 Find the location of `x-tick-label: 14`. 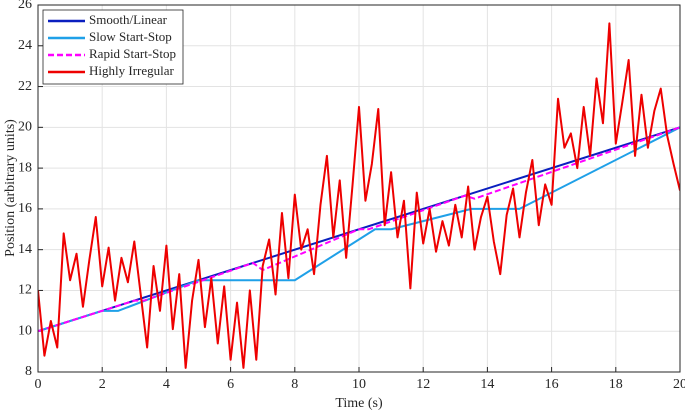

x-tick-label: 14 is located at coordinates (487, 384).